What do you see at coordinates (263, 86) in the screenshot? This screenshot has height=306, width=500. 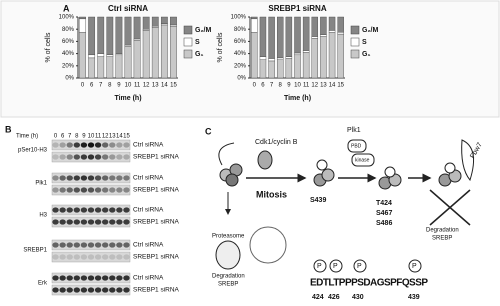 I see `x-tick-label: 6` at bounding box center [263, 86].